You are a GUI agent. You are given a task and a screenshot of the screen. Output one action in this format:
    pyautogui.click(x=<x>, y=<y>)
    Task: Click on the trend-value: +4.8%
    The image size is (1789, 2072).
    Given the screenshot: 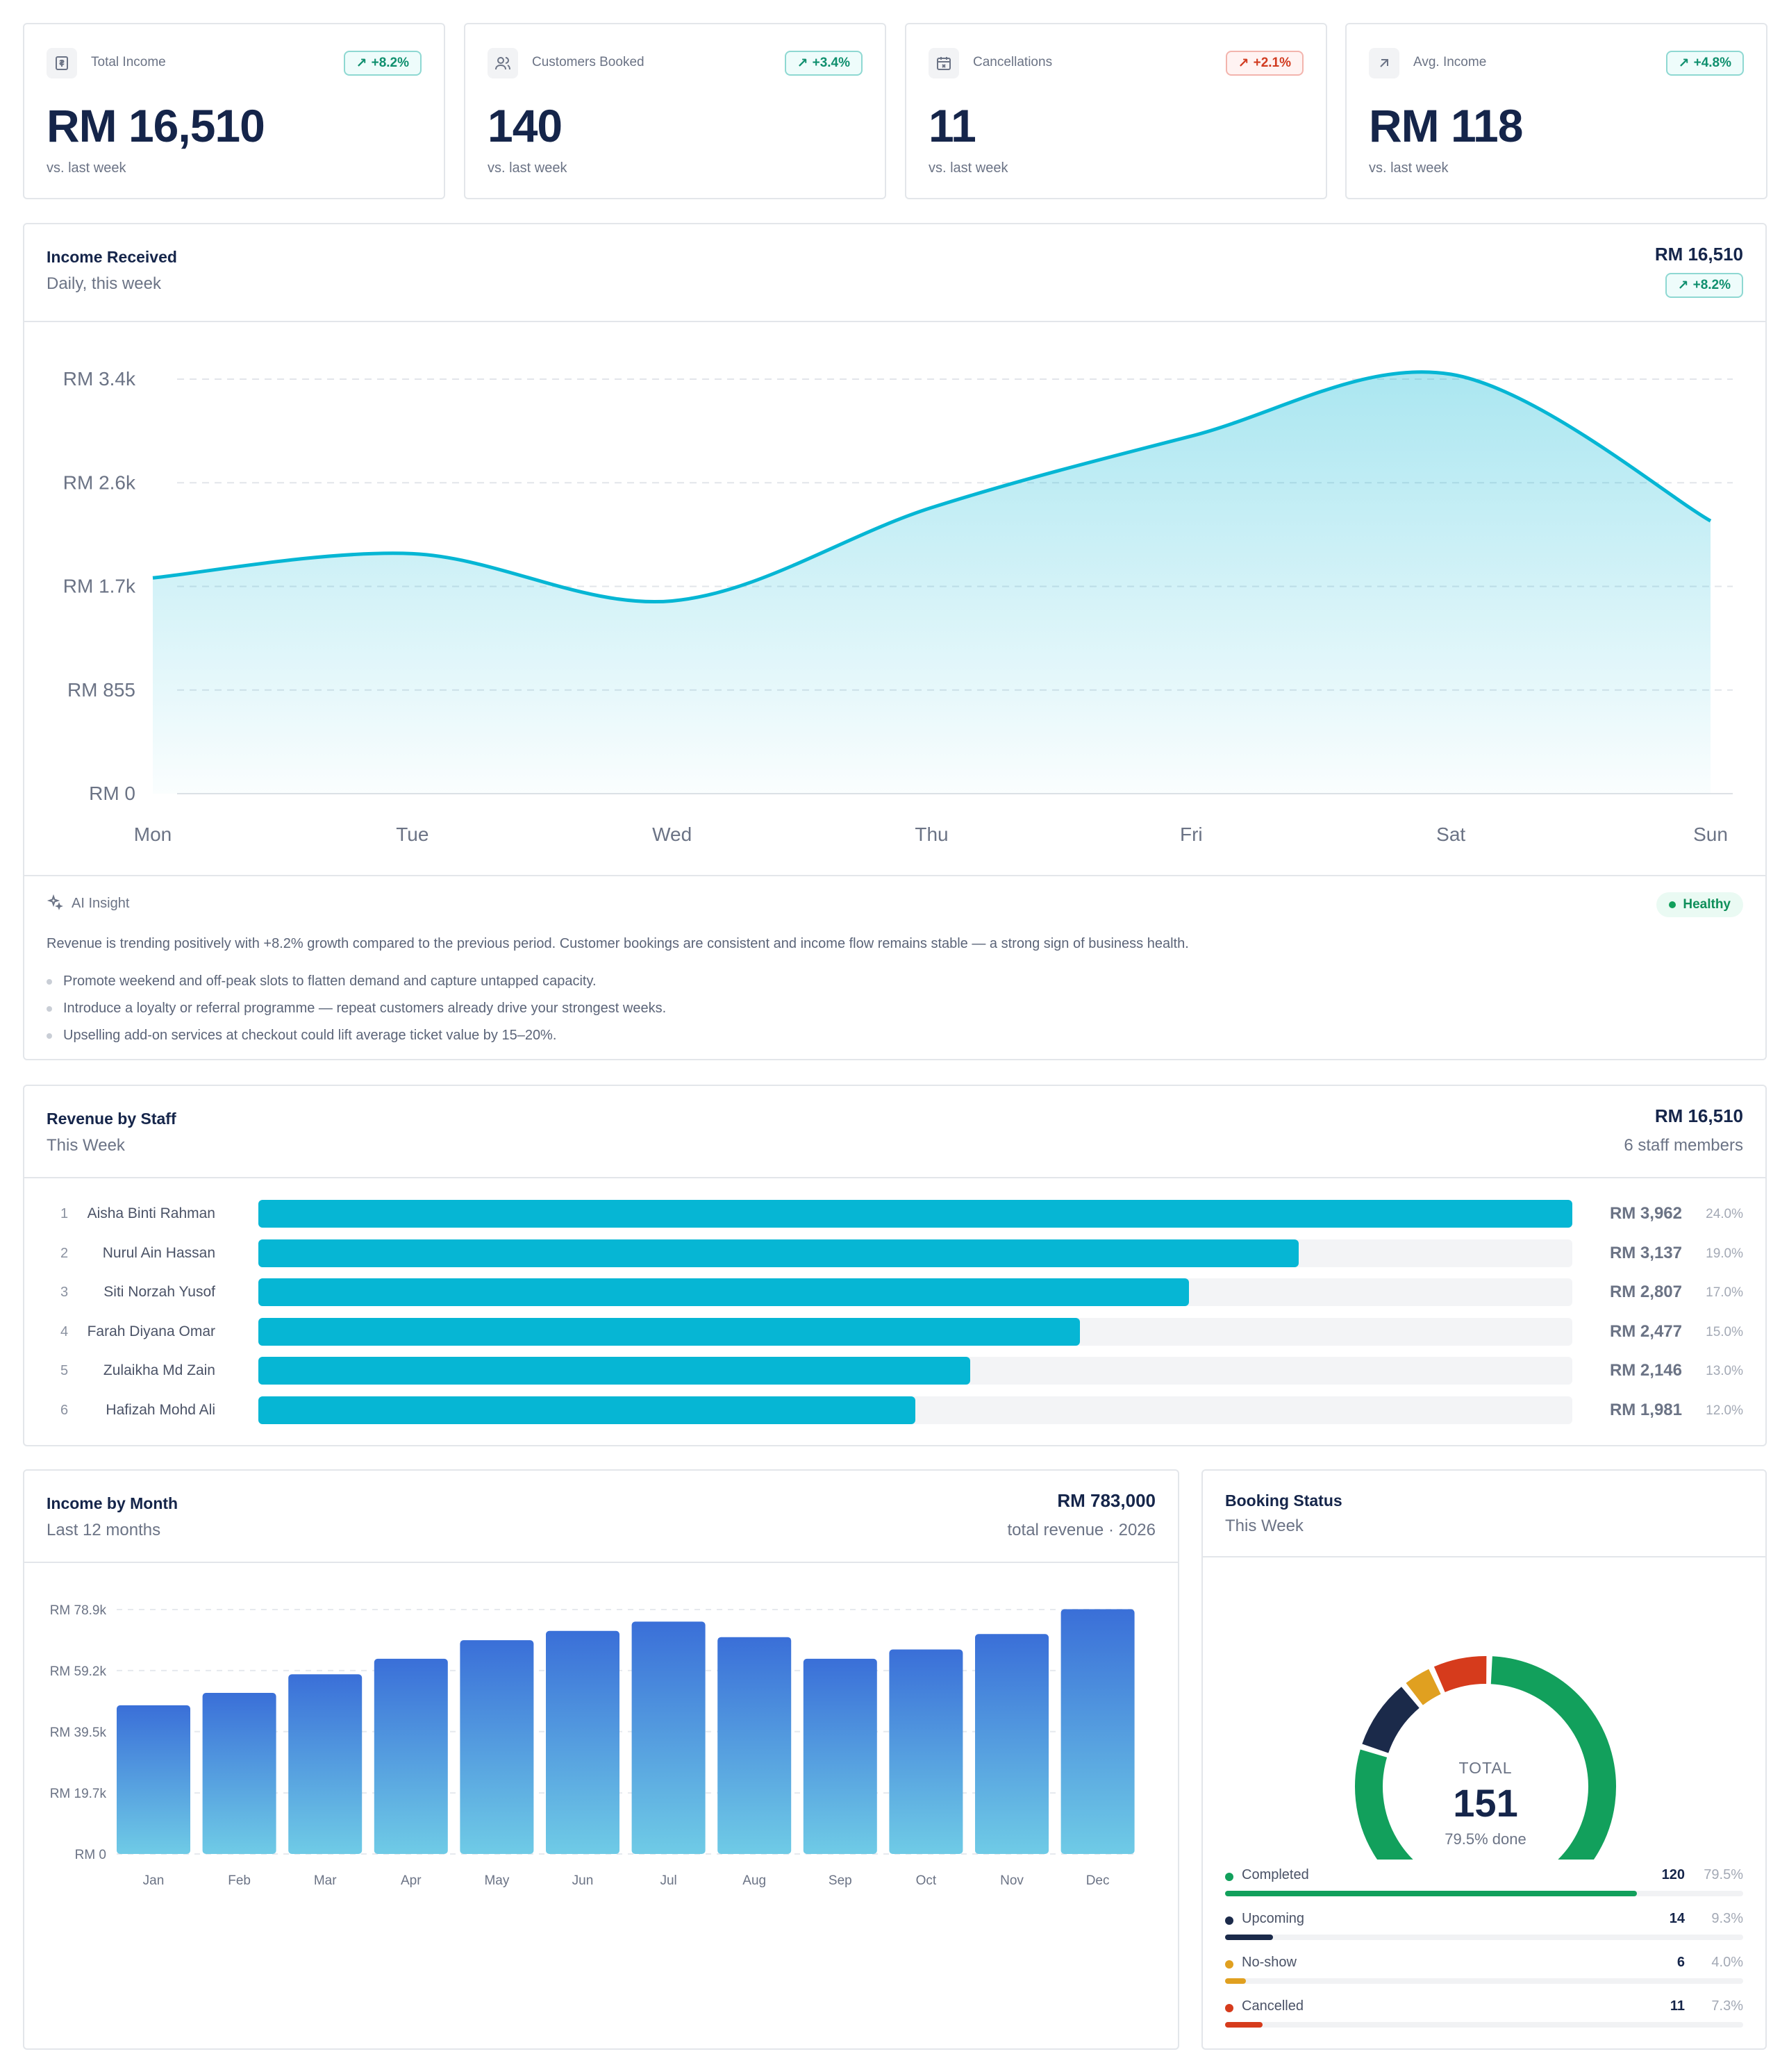 What is the action you would take?
    pyautogui.click(x=1712, y=63)
    